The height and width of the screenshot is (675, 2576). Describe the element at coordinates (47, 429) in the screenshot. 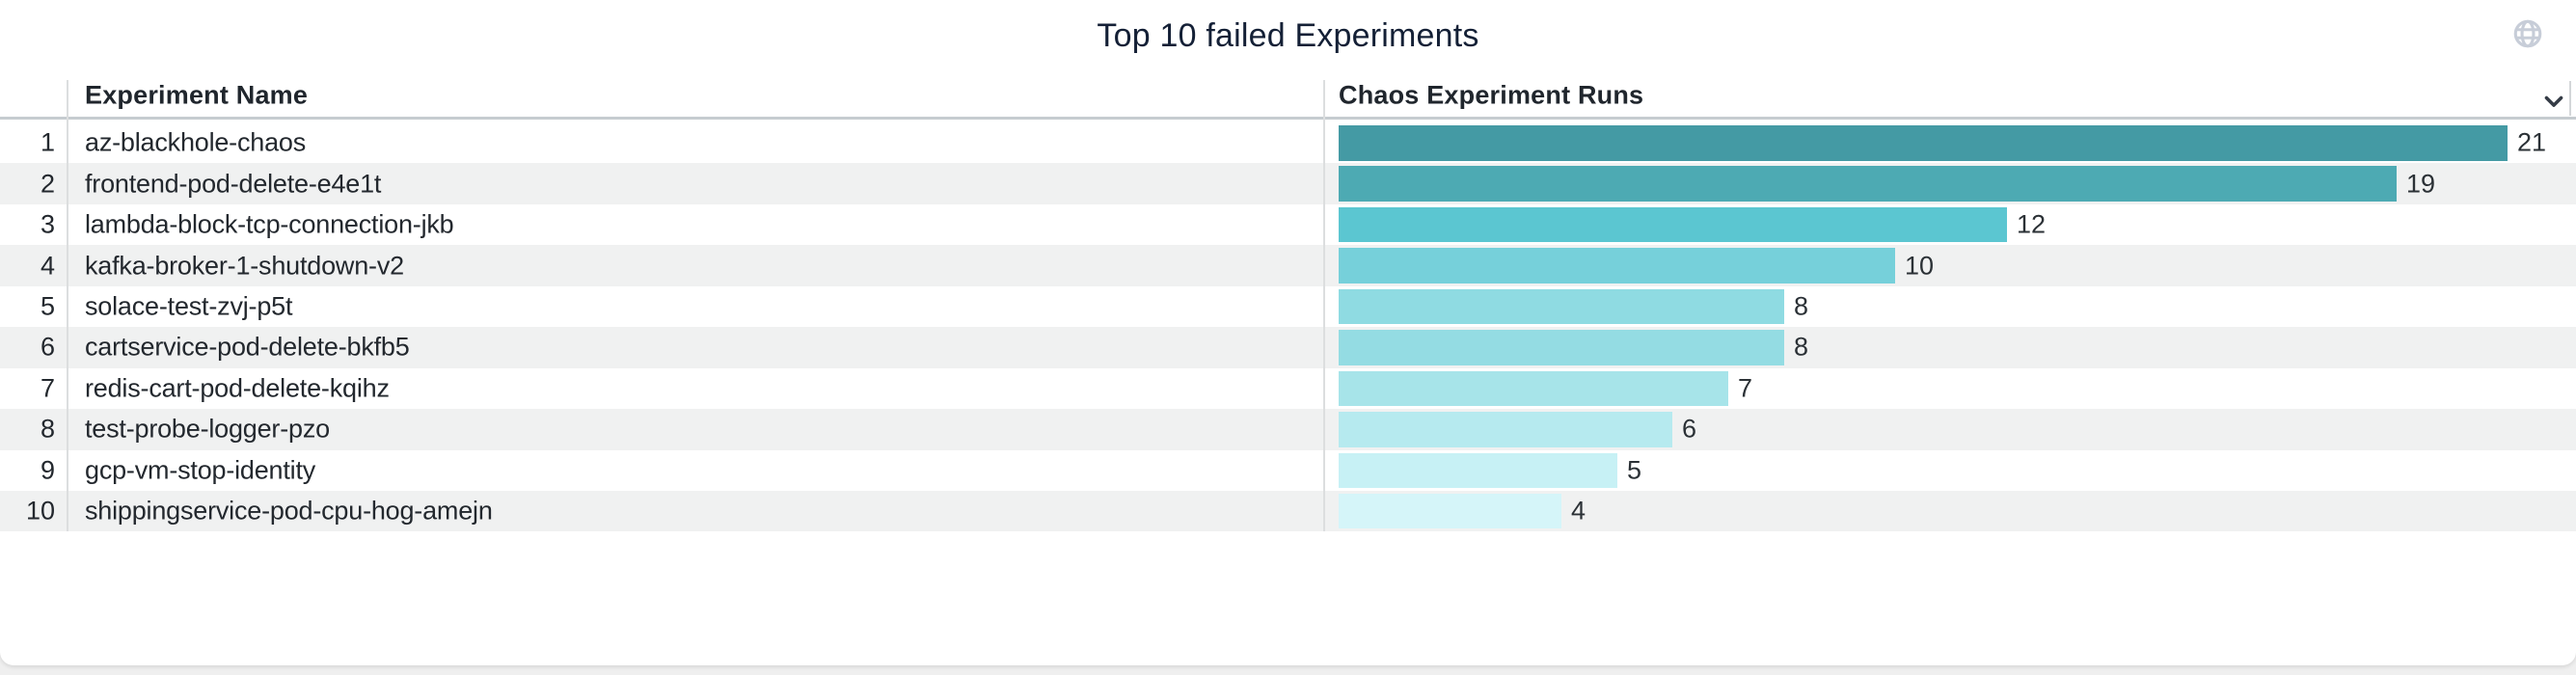

I see `row-rank: 8` at that location.